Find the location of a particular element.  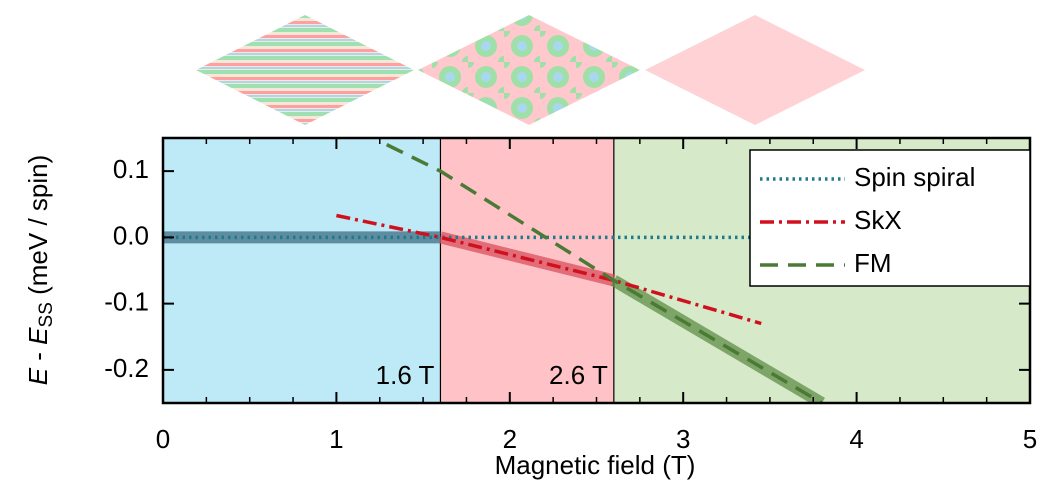

region is located at coordinates (302, 270).